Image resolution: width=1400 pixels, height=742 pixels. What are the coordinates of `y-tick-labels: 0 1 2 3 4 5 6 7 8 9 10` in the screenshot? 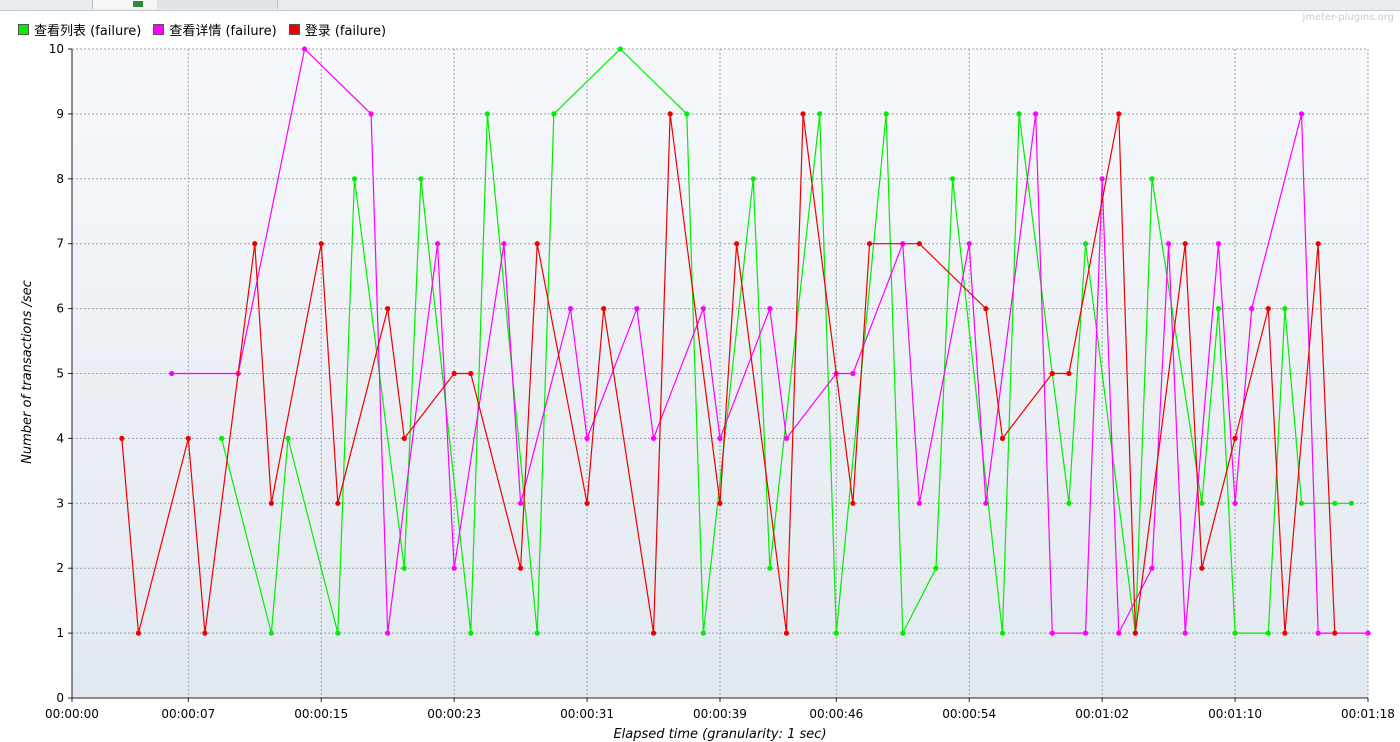 It's located at (60, 373).